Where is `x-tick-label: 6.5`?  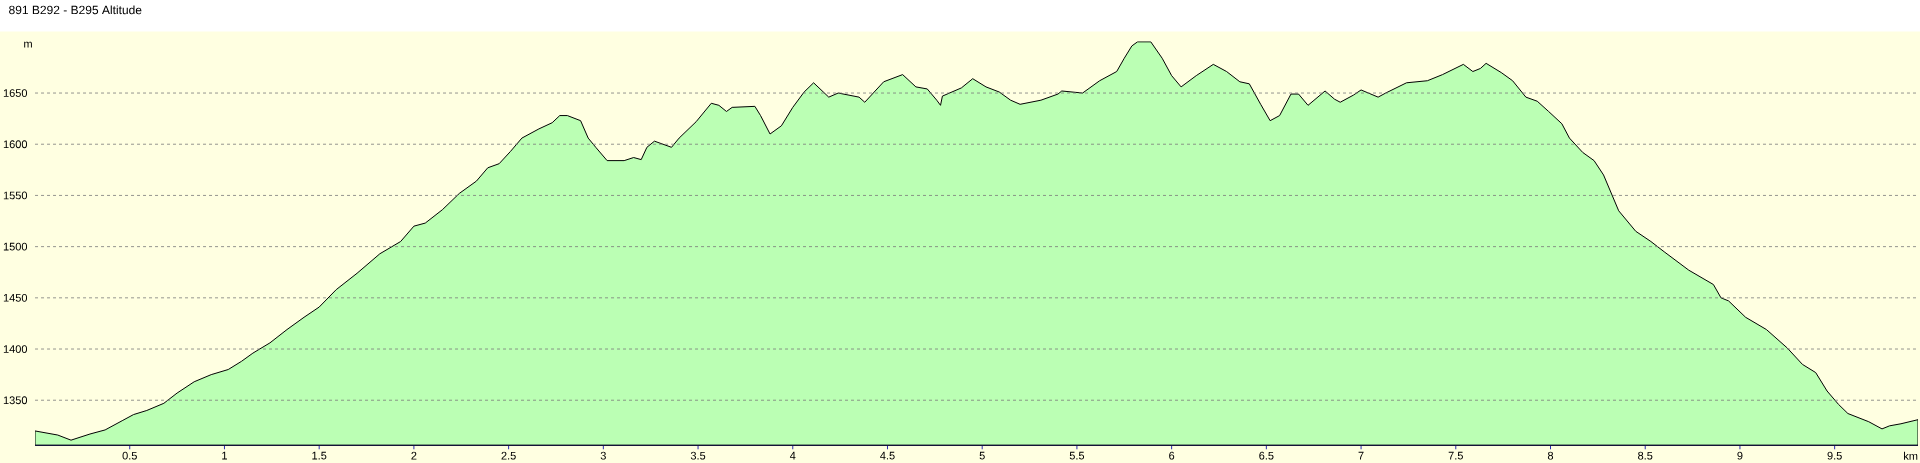
x-tick-label: 6.5 is located at coordinates (1266, 455).